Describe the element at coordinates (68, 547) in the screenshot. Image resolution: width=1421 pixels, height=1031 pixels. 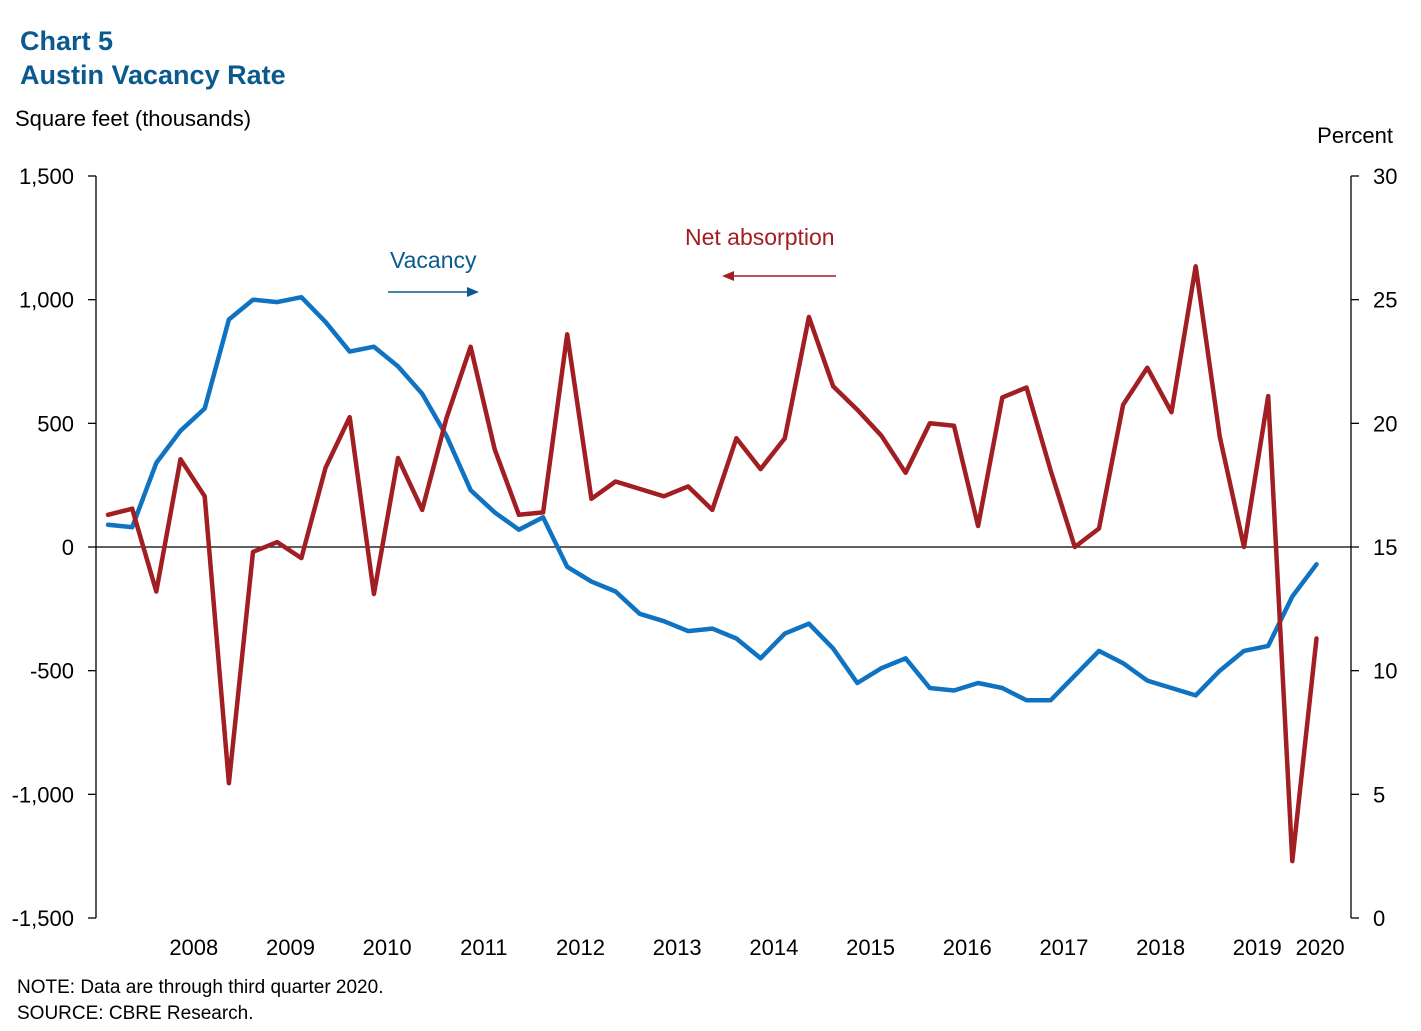
I see `left-tick-label: 0` at that location.